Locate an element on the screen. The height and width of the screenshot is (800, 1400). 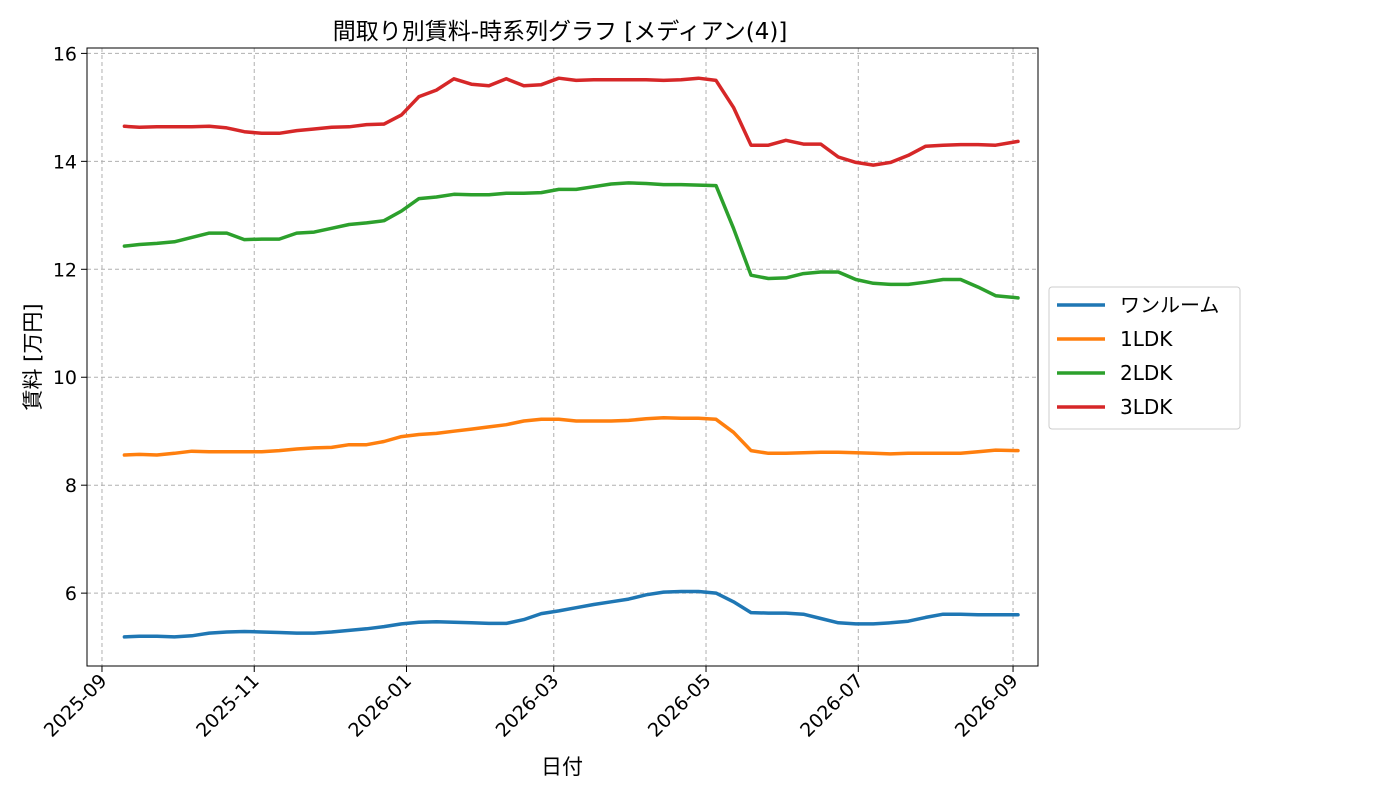
x-tick-label: 2025-09 is located at coordinates (76, 706).